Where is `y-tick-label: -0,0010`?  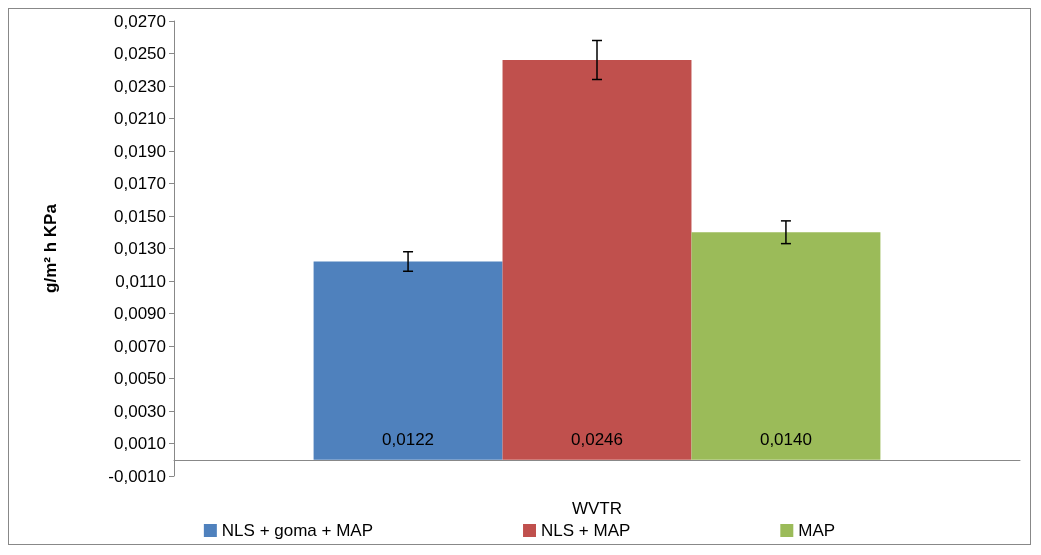
y-tick-label: -0,0010 is located at coordinates (137, 476).